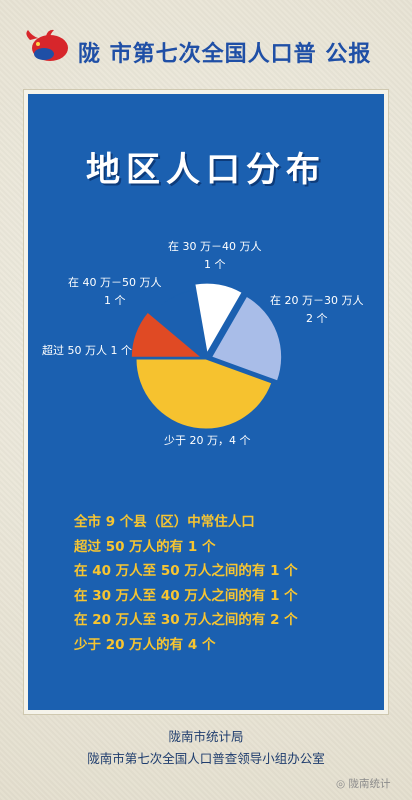  I want to click on label-30-40-range: 在 30 万－40 万人, so click(215, 246).